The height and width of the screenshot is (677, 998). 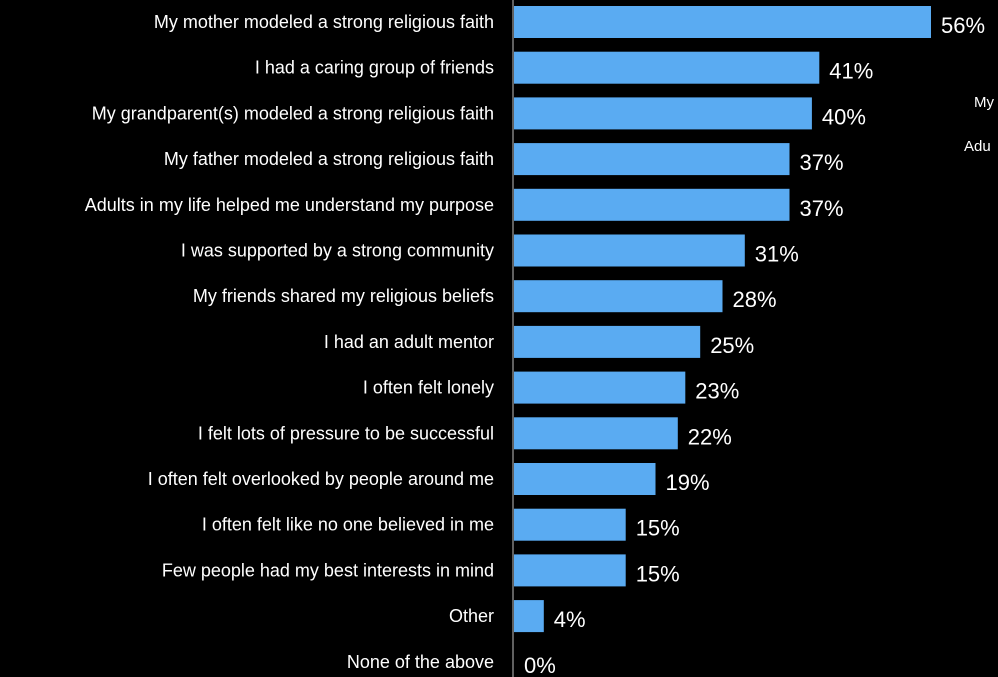 What do you see at coordinates (374, 68) in the screenshot?
I see `category-label-1: I had a caring group of friends` at bounding box center [374, 68].